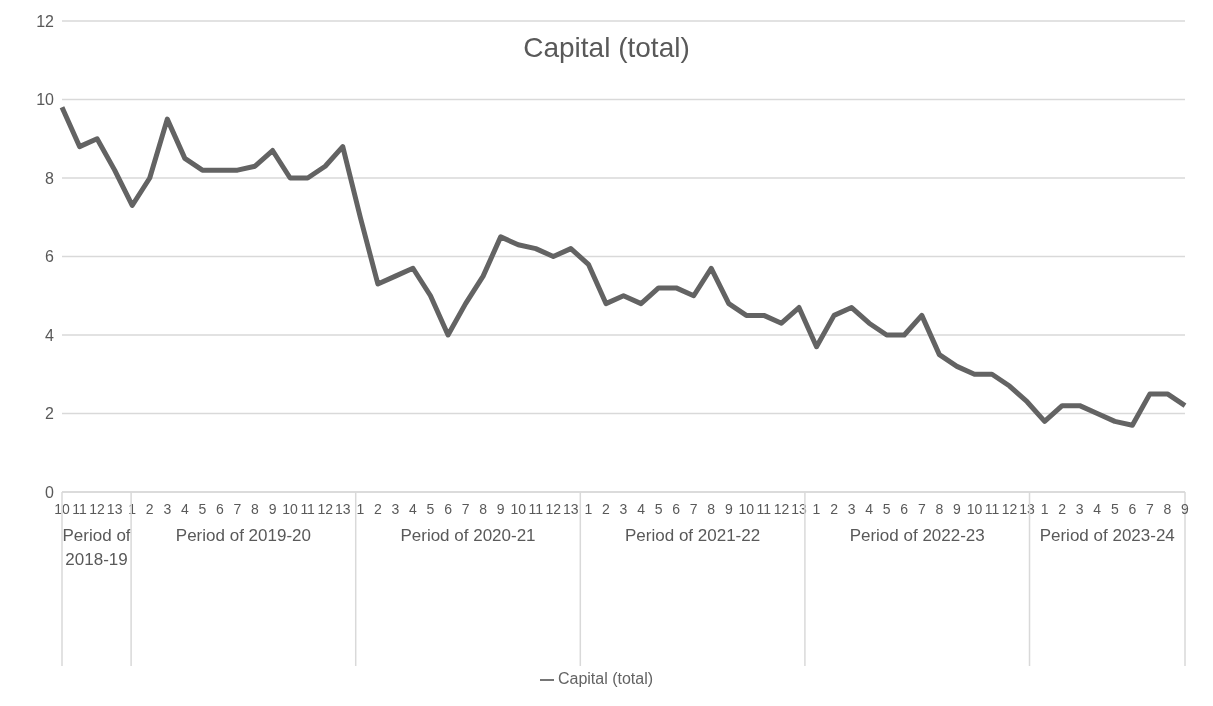  Describe the element at coordinates (693, 536) in the screenshot. I see `text: Period of 2021-22` at that location.